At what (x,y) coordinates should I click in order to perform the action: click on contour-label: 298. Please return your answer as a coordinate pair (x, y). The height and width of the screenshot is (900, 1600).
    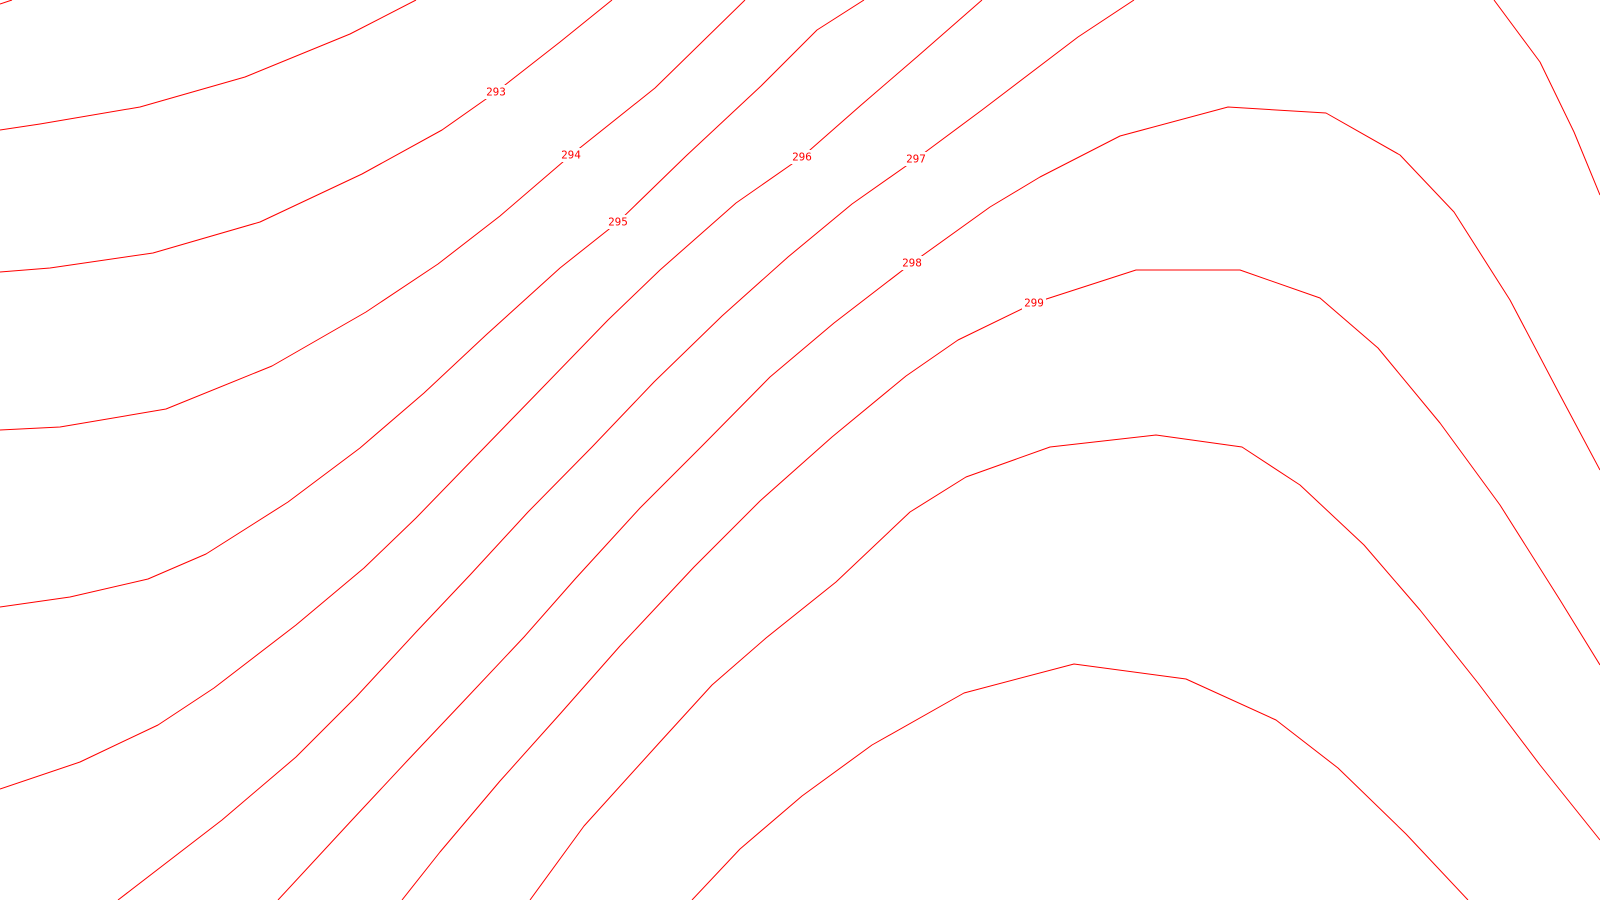
    Looking at the image, I should click on (912, 263).